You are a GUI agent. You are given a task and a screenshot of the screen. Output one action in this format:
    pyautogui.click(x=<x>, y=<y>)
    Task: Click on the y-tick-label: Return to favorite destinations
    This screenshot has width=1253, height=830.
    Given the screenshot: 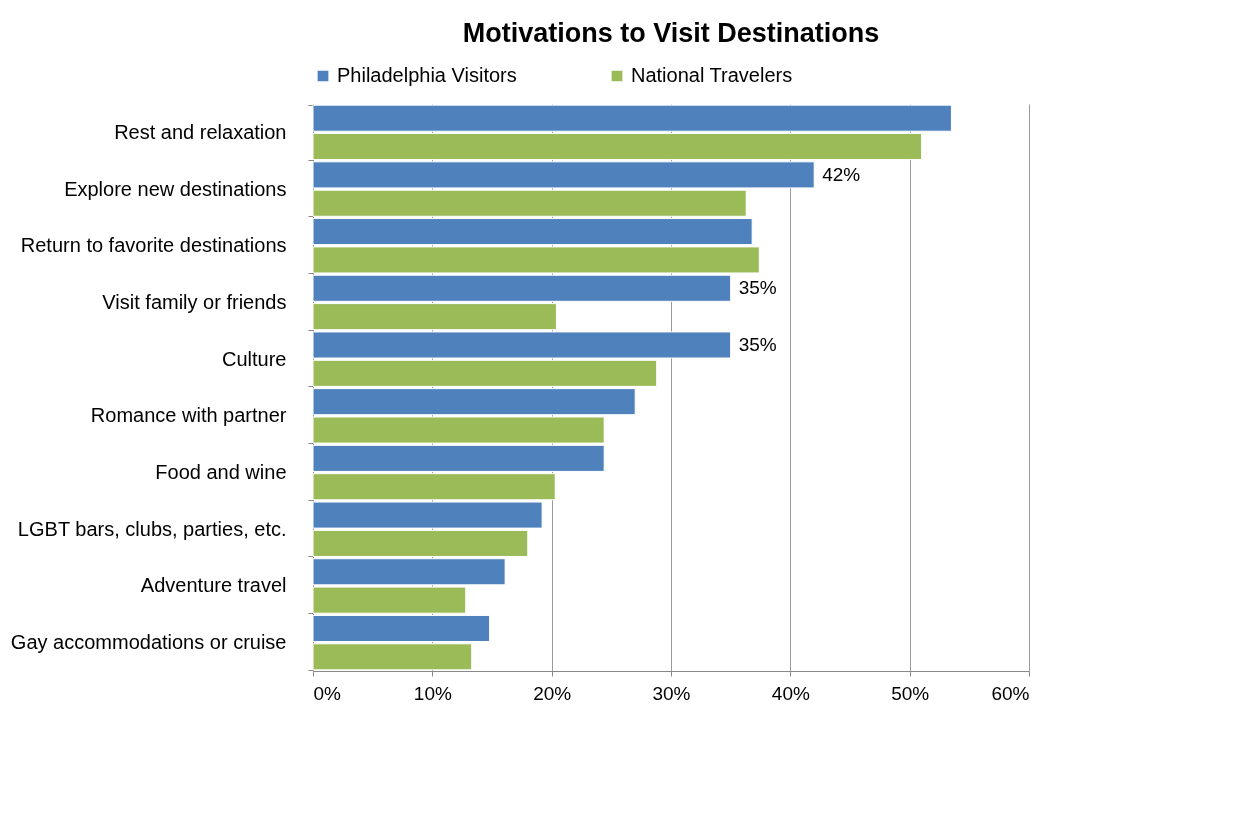 What is the action you would take?
    pyautogui.click(x=153, y=245)
    